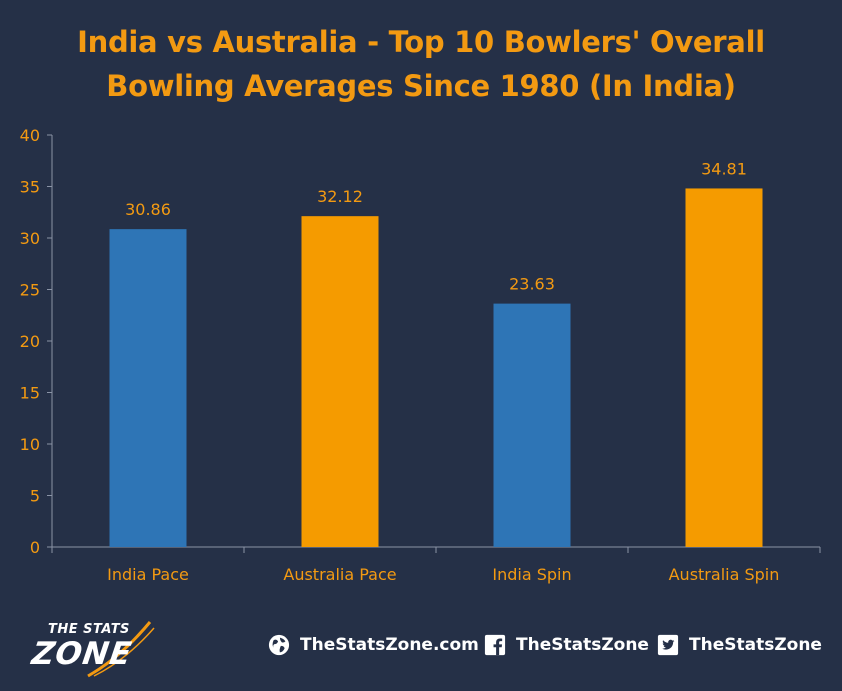  What do you see at coordinates (30, 444) in the screenshot?
I see `y-tick-label: 10` at bounding box center [30, 444].